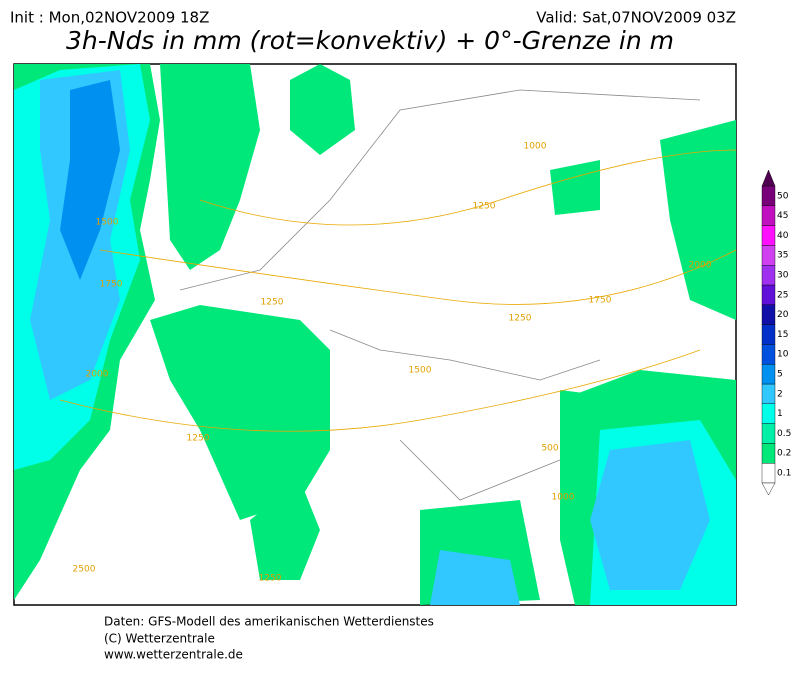  What do you see at coordinates (780, 375) in the screenshot?
I see `legend-label: 5` at bounding box center [780, 375].